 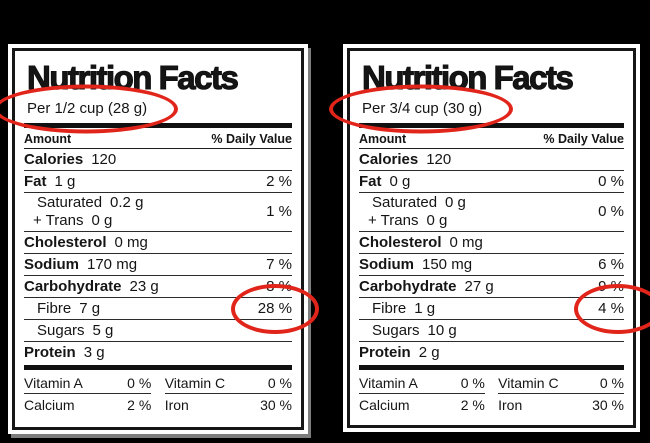 I want to click on nutrient-row-carbohydrate: Carbohydrate 27 g 9 %, so click(x=491, y=287).